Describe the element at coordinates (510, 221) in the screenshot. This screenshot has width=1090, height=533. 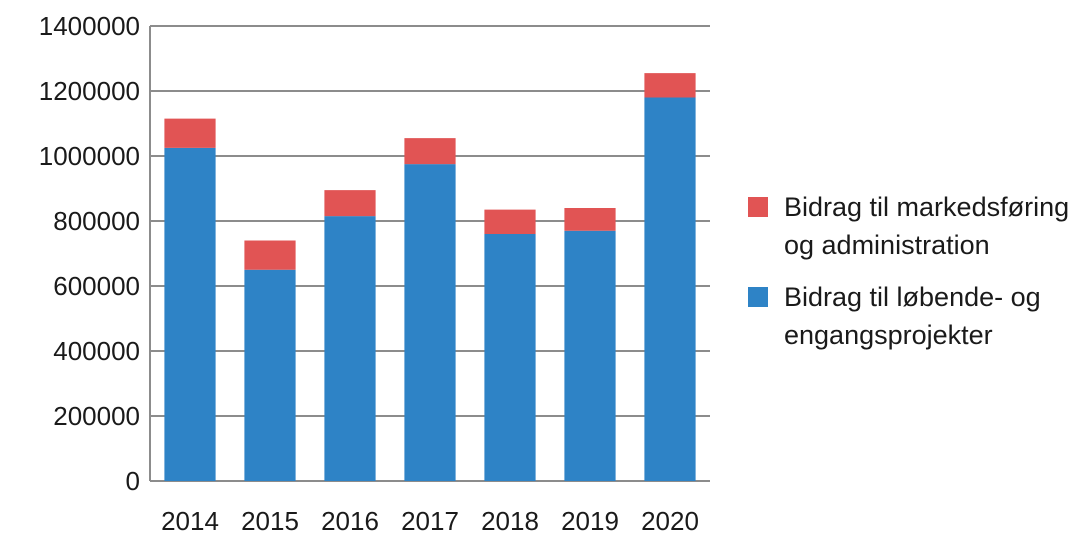
I see `bar-segment-2018-marketing` at that location.